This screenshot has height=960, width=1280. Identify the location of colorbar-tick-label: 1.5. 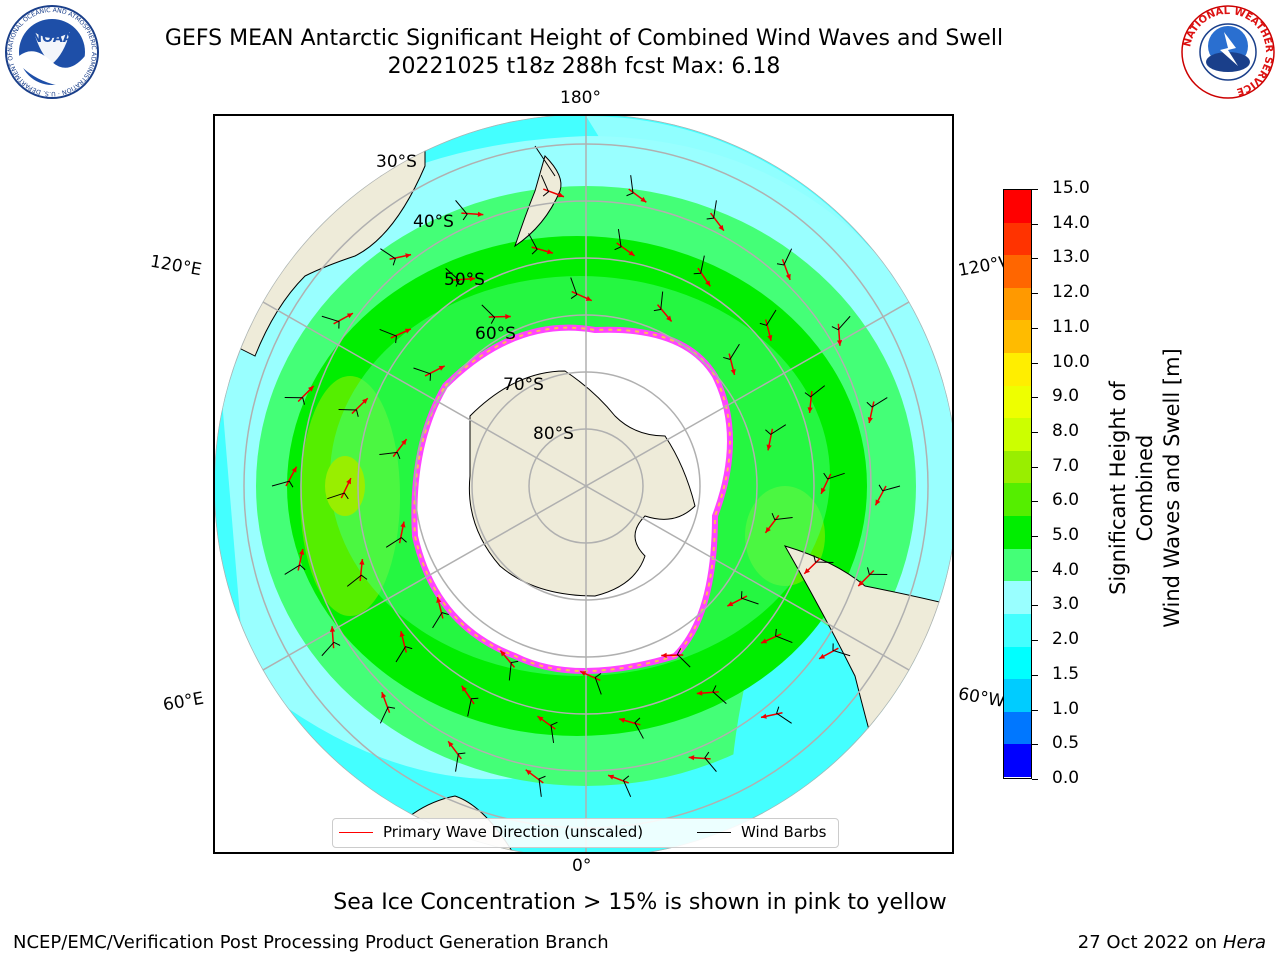
(1066, 673).